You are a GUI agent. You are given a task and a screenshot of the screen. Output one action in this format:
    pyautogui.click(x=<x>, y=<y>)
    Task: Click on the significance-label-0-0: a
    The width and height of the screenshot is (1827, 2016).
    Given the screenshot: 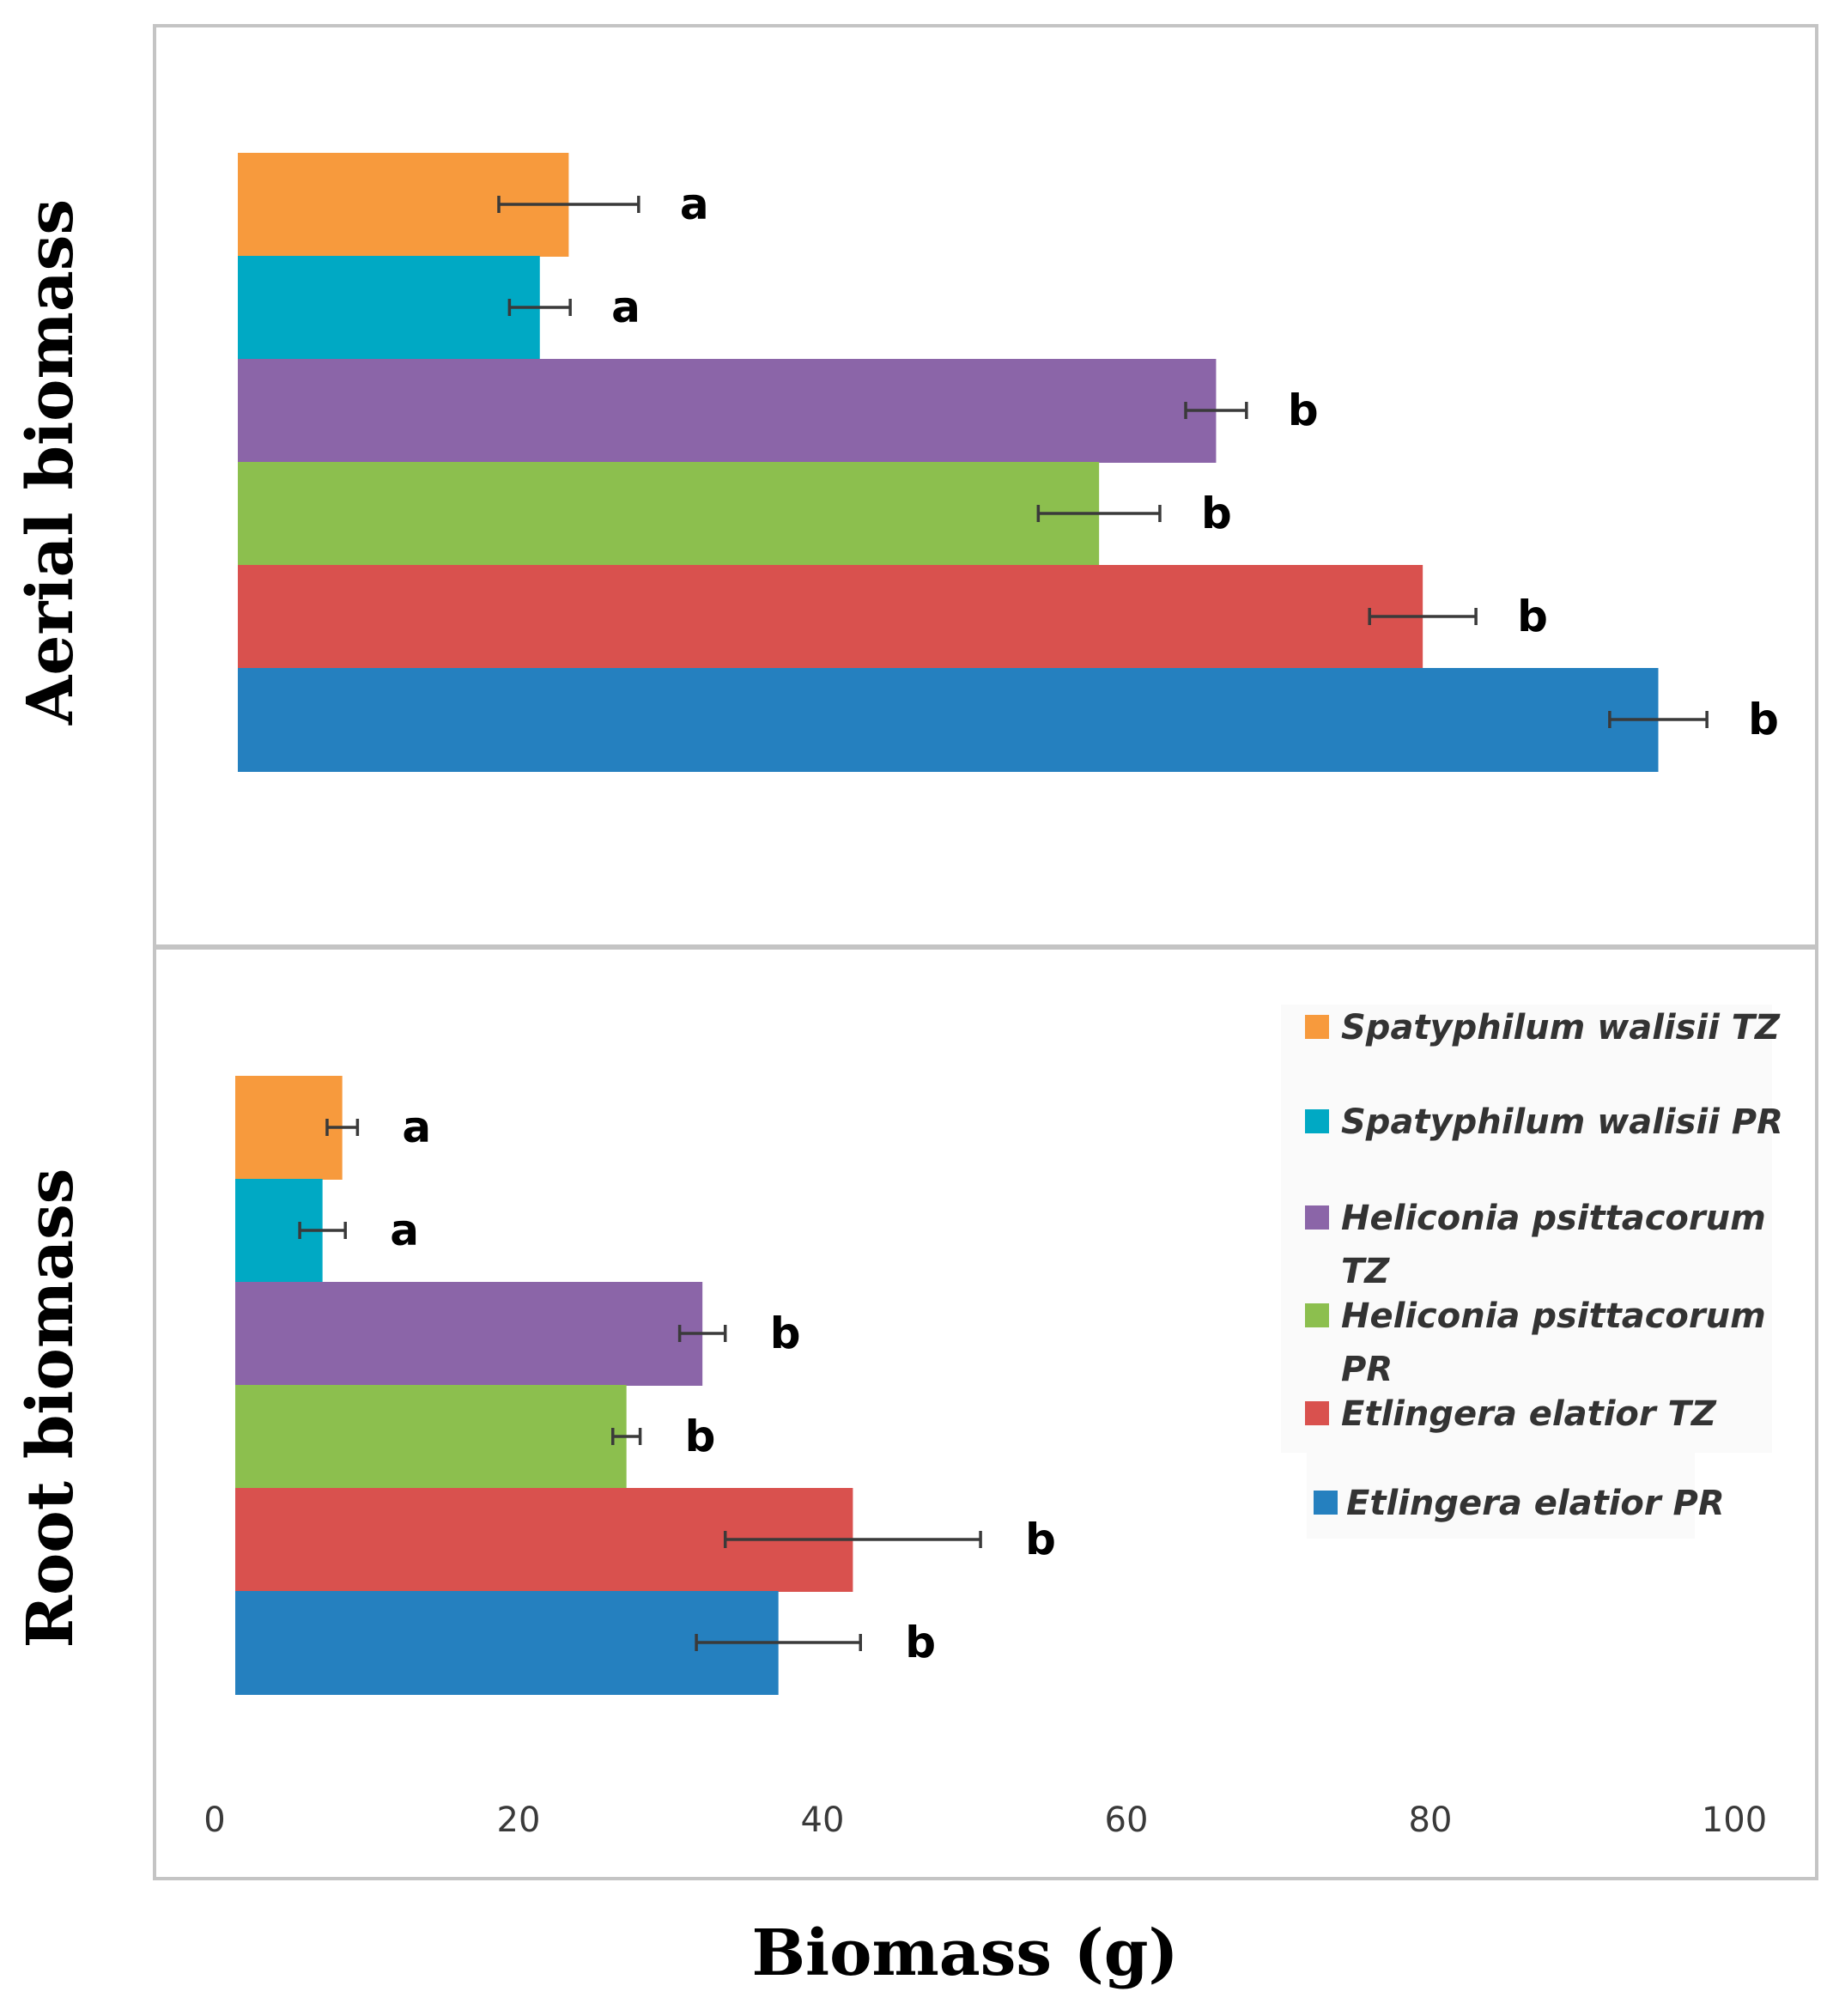 What is the action you would take?
    pyautogui.click(x=694, y=204)
    